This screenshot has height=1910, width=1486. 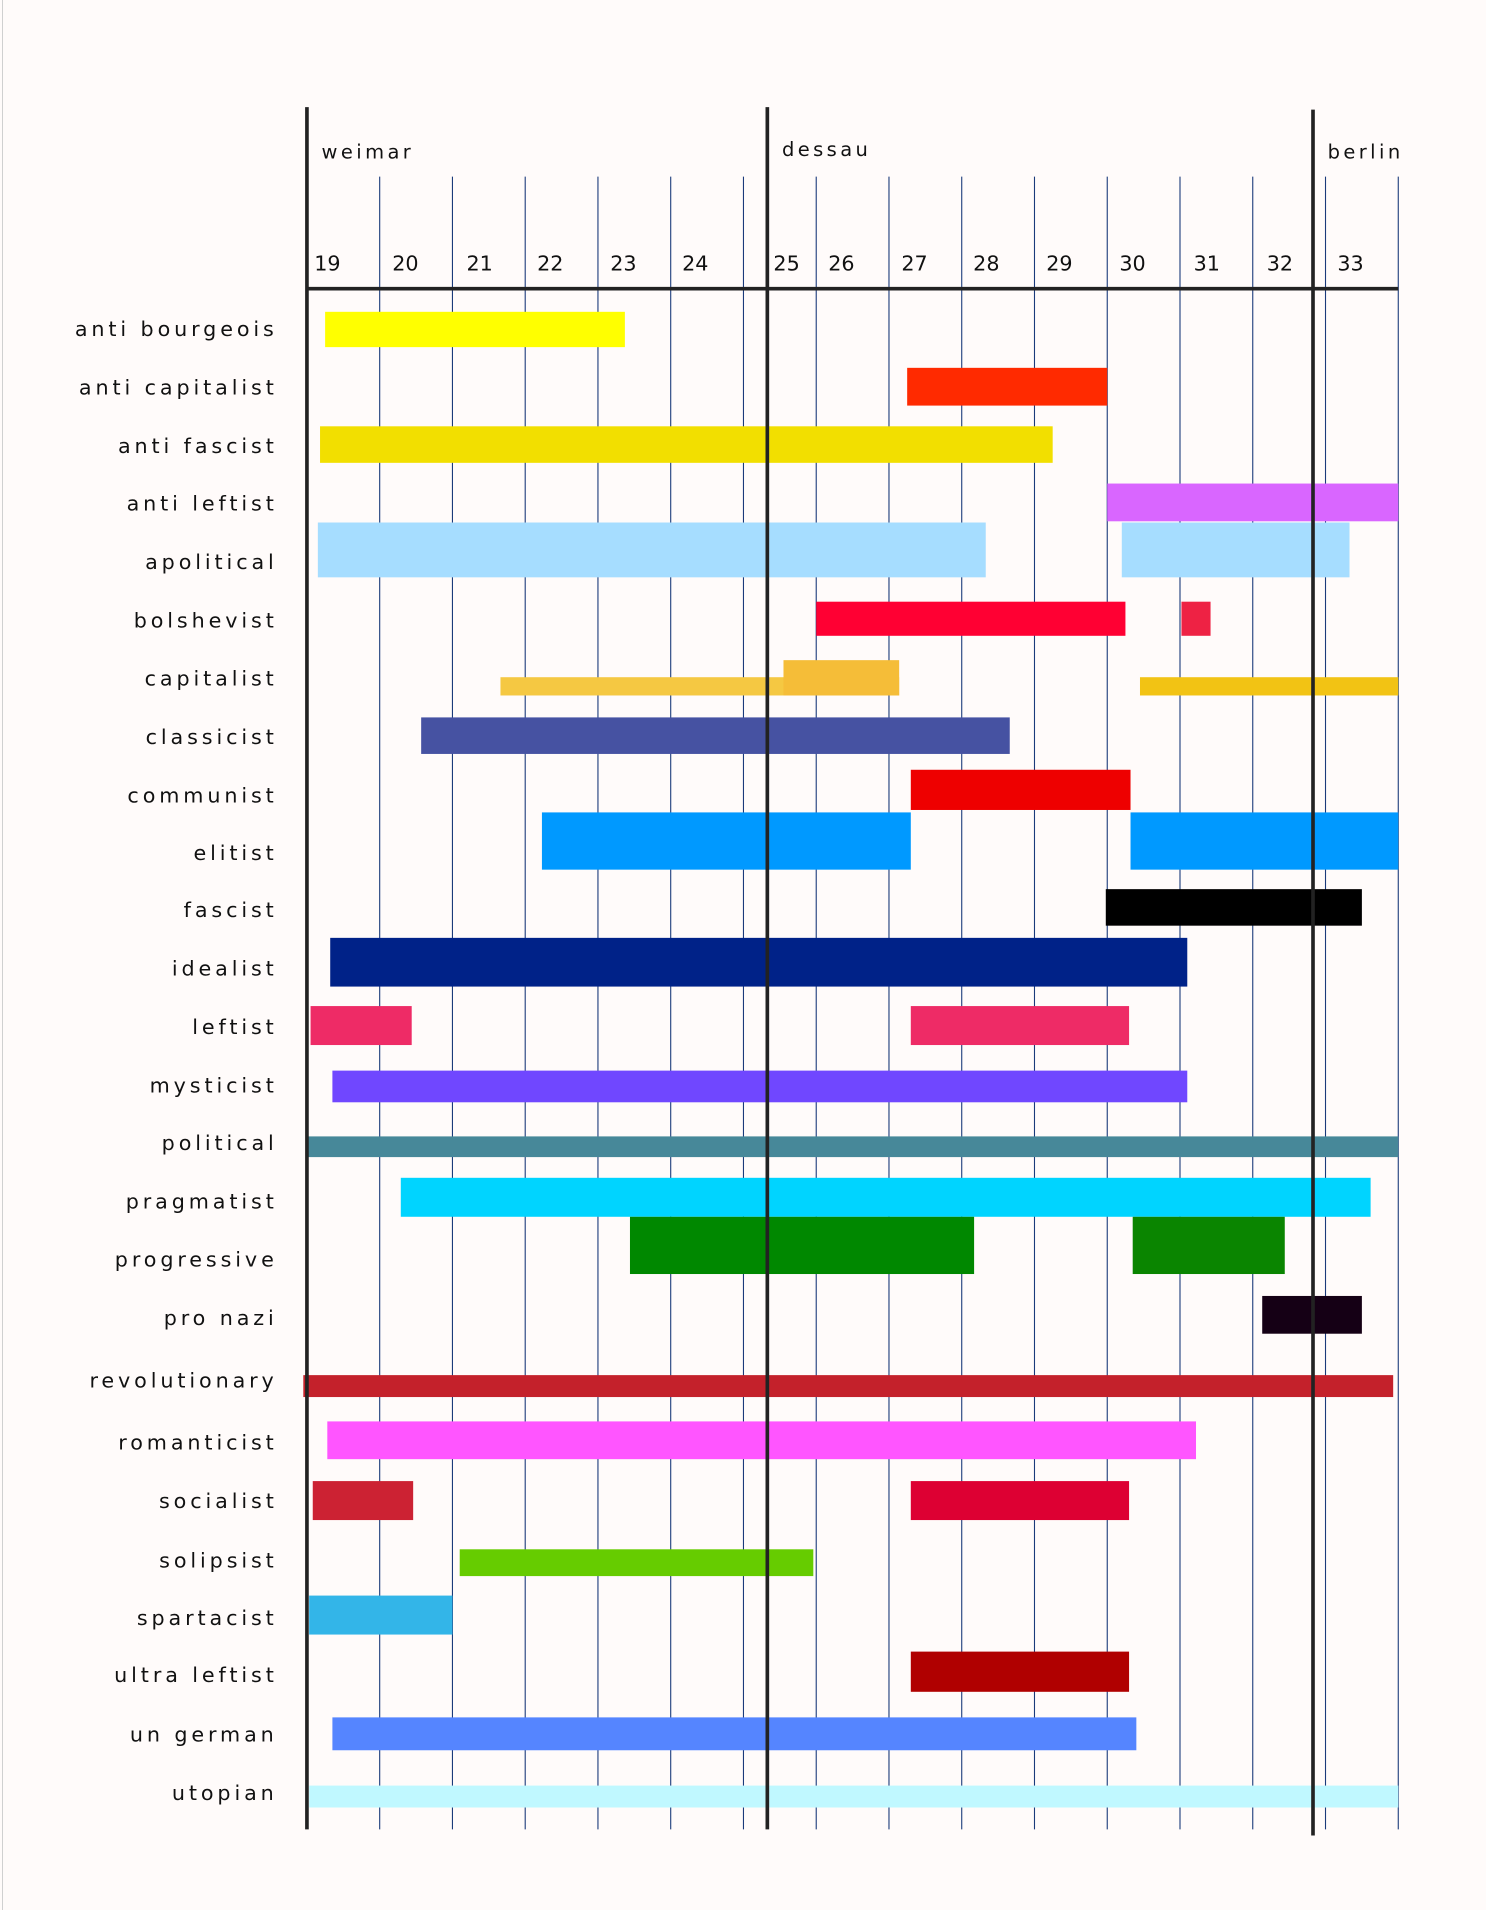 I want to click on category-label: progressive, so click(x=196, y=1260).